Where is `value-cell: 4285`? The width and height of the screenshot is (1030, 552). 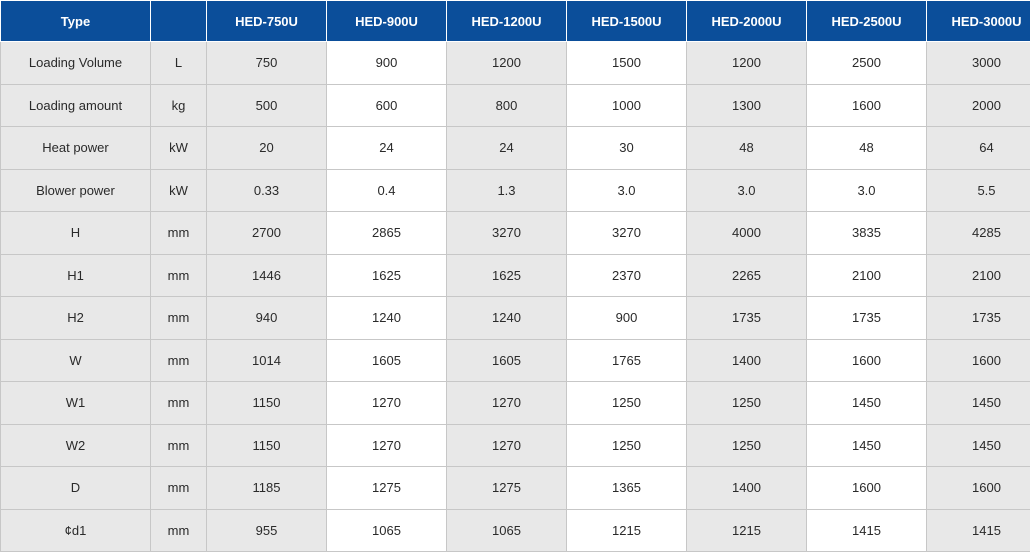 value-cell: 4285 is located at coordinates (978, 233).